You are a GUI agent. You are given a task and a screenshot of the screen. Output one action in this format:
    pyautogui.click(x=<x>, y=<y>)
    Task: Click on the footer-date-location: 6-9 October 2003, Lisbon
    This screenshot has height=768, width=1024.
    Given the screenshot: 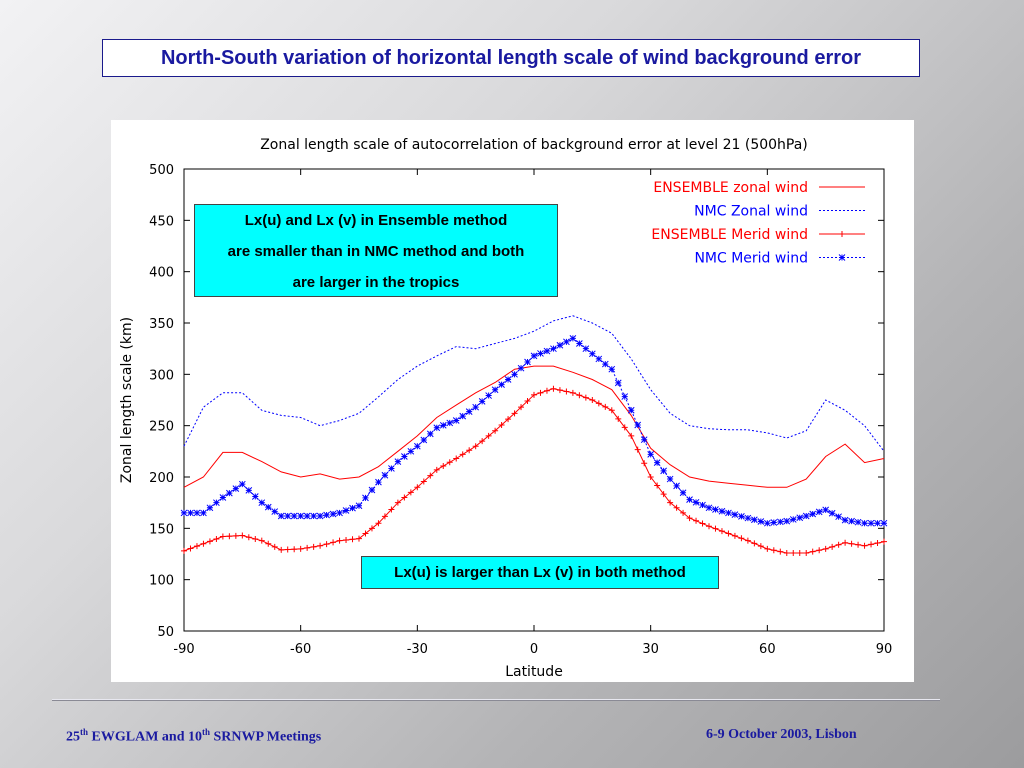 What is the action you would take?
    pyautogui.click(x=781, y=734)
    